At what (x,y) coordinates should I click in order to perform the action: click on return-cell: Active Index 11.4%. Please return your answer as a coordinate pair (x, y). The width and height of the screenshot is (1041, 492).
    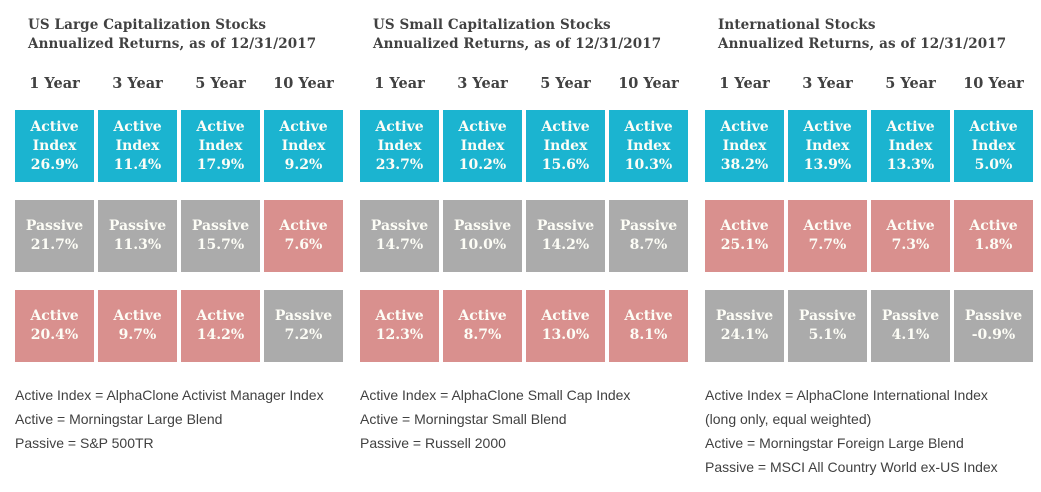
    Looking at the image, I should click on (137, 146).